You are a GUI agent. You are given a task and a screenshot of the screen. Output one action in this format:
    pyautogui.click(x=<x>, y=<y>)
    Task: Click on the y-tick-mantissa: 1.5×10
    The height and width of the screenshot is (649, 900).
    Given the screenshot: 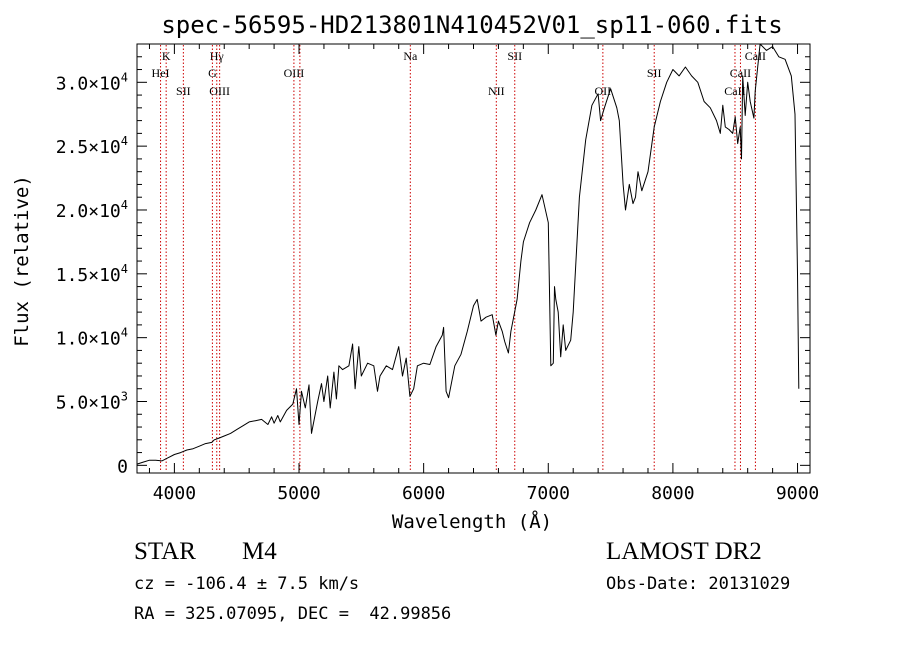 What is the action you would take?
    pyautogui.click(x=88, y=275)
    